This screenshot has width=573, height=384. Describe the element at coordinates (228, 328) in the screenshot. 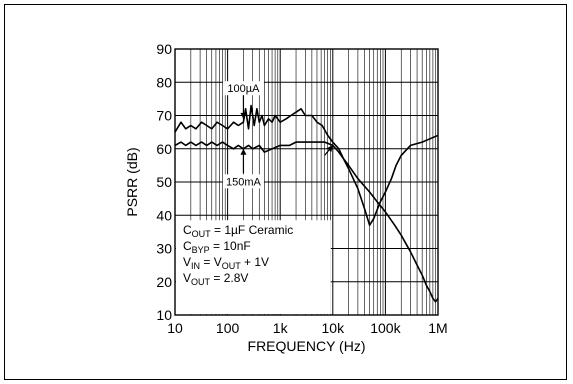

I see `x-tick-label: 100` at that location.